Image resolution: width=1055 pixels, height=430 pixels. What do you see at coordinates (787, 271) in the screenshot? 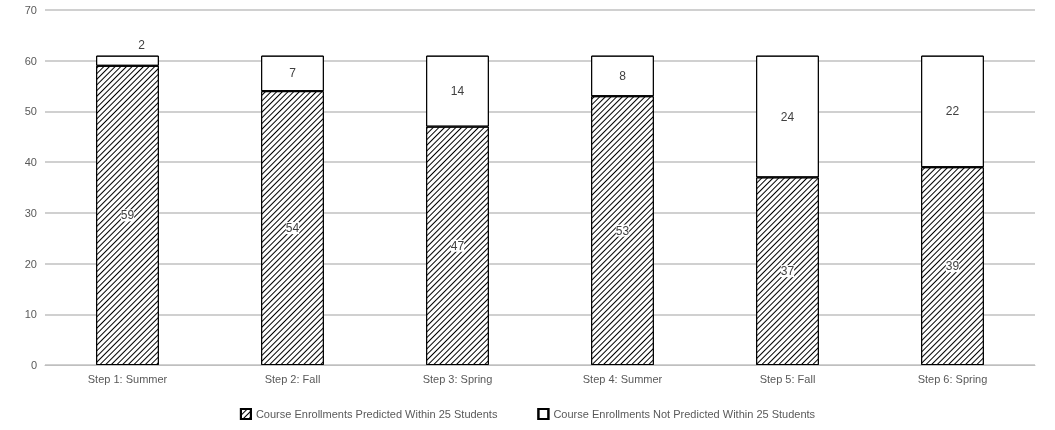
I see `data-label: 37` at bounding box center [787, 271].